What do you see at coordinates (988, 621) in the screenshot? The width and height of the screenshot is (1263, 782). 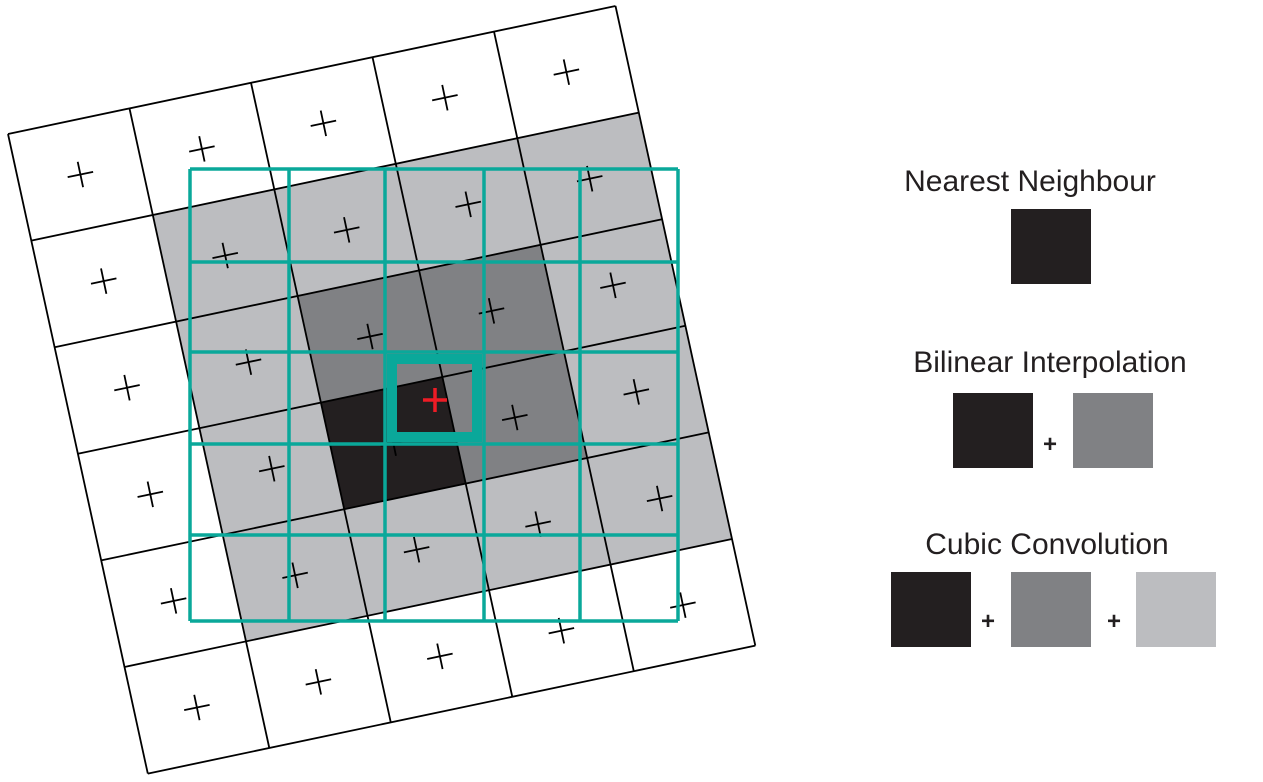 I see `legend-cubic-plus-1: +` at bounding box center [988, 621].